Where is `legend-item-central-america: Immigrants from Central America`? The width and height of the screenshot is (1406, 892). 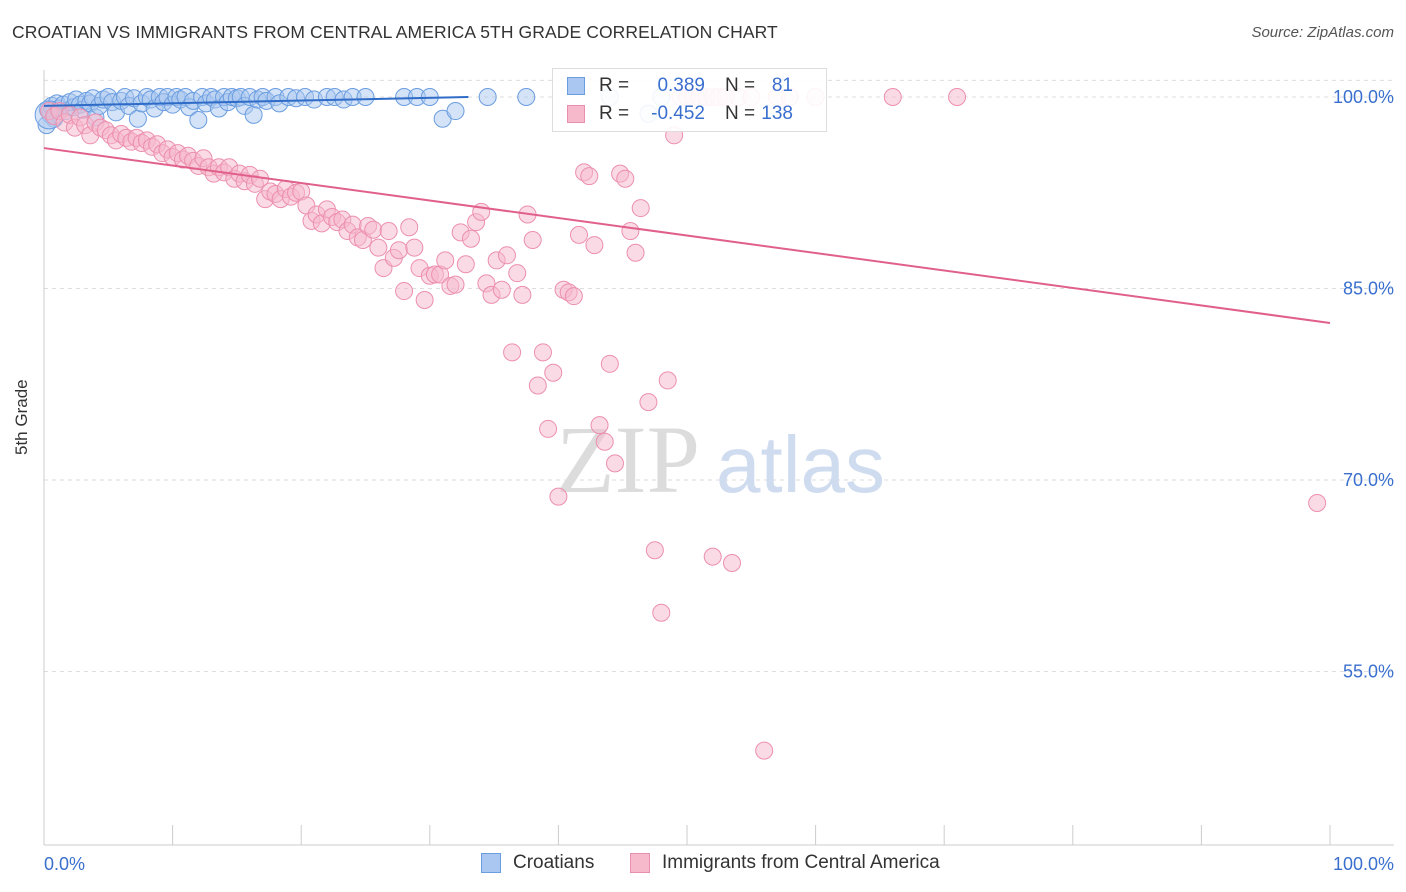 legend-item-central-america: Immigrants from Central America is located at coordinates (785, 863).